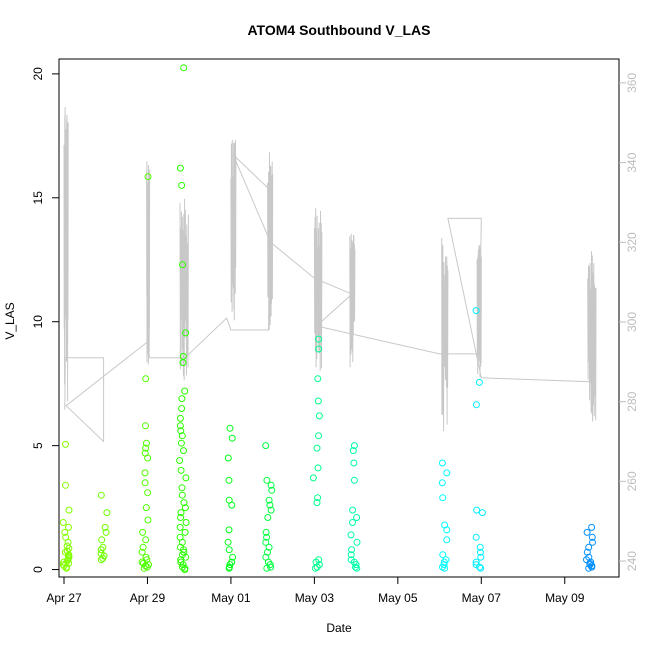 This screenshot has height=650, width=650. Describe the element at coordinates (38, 322) in the screenshot. I see `y-tick-label: 10` at that location.